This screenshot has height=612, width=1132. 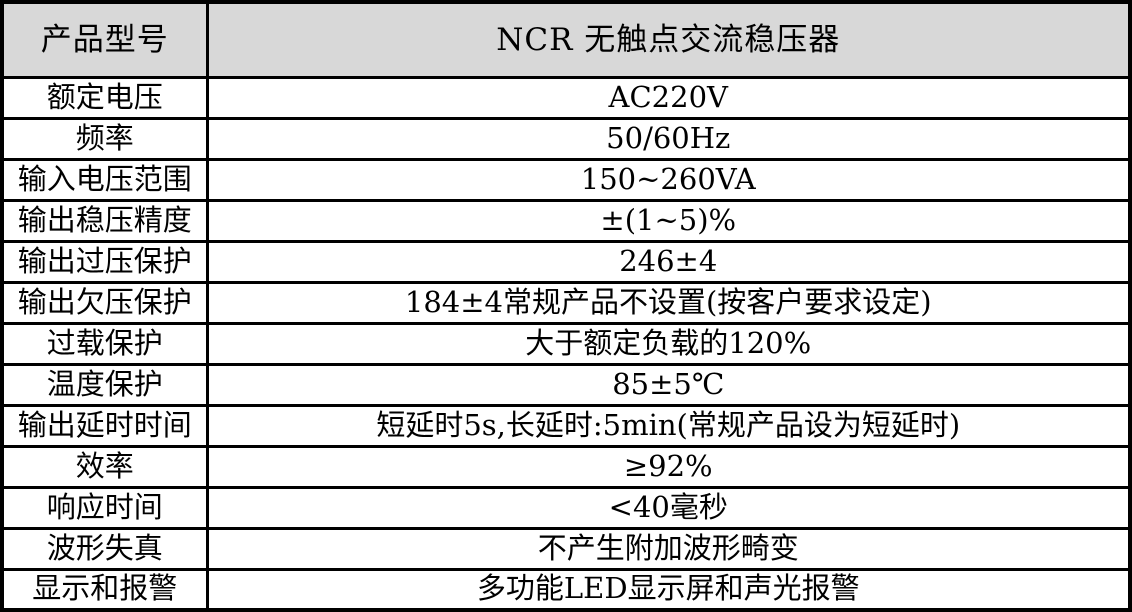 I want to click on spec-value: 85±5℃, so click(x=668, y=384).